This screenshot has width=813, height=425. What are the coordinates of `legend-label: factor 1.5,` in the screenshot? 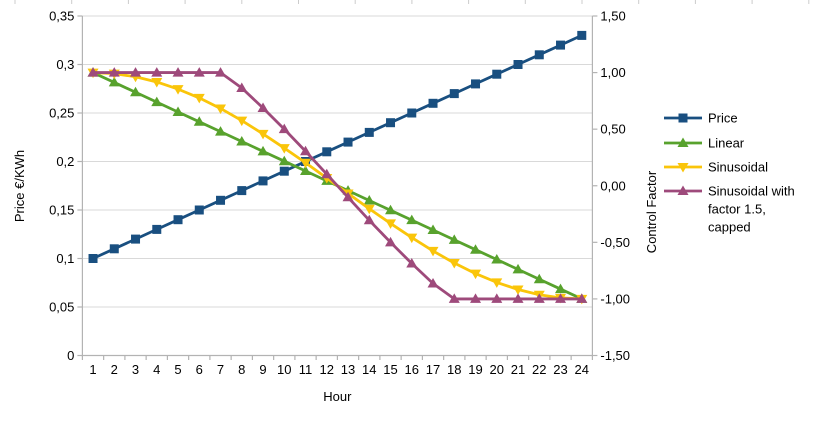 It's located at (737, 209).